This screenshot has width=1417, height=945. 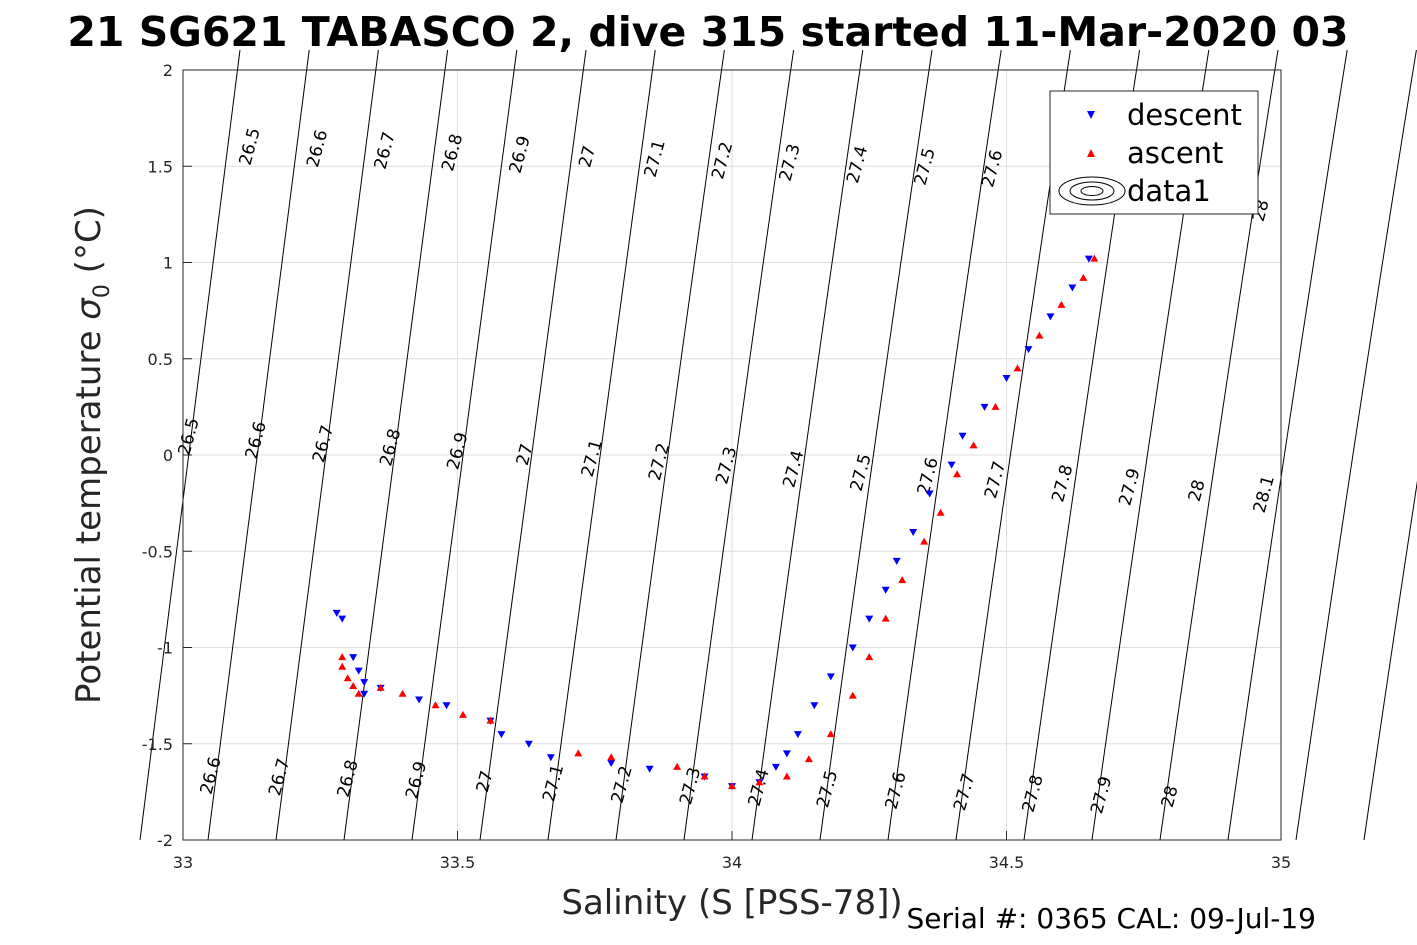 I want to click on y-tick-label: 0, so click(x=168, y=455).